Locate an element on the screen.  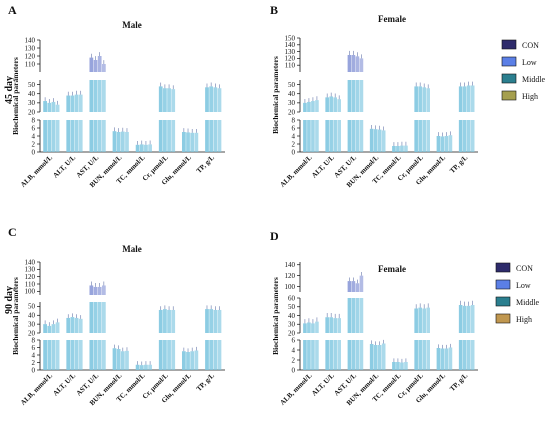
legend-swatch is located at coordinates (503, 301).